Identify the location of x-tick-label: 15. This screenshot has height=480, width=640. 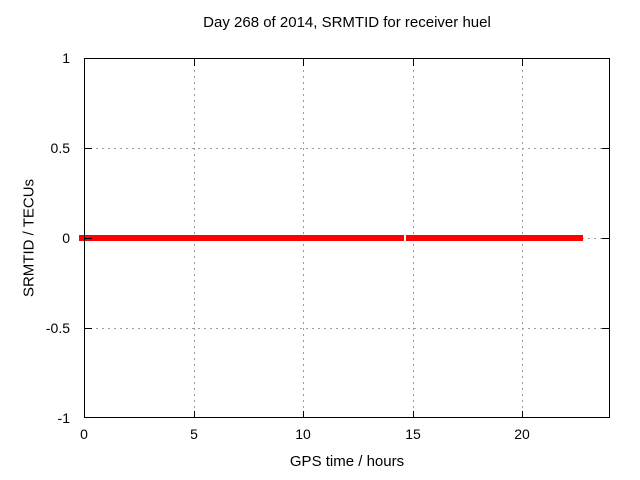
(413, 434).